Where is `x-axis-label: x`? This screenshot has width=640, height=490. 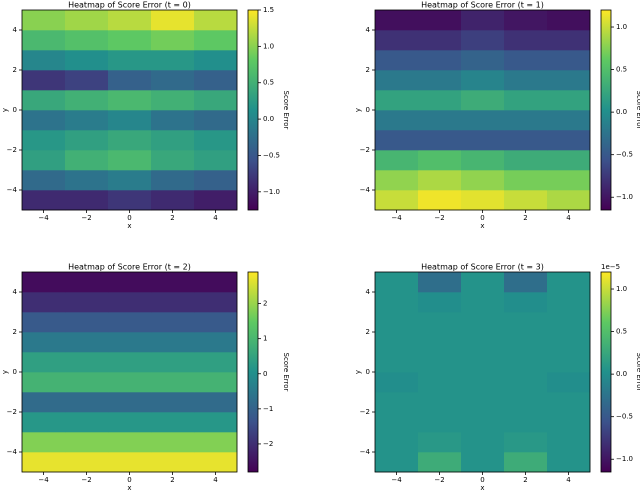 x-axis-label: x is located at coordinates (129, 487).